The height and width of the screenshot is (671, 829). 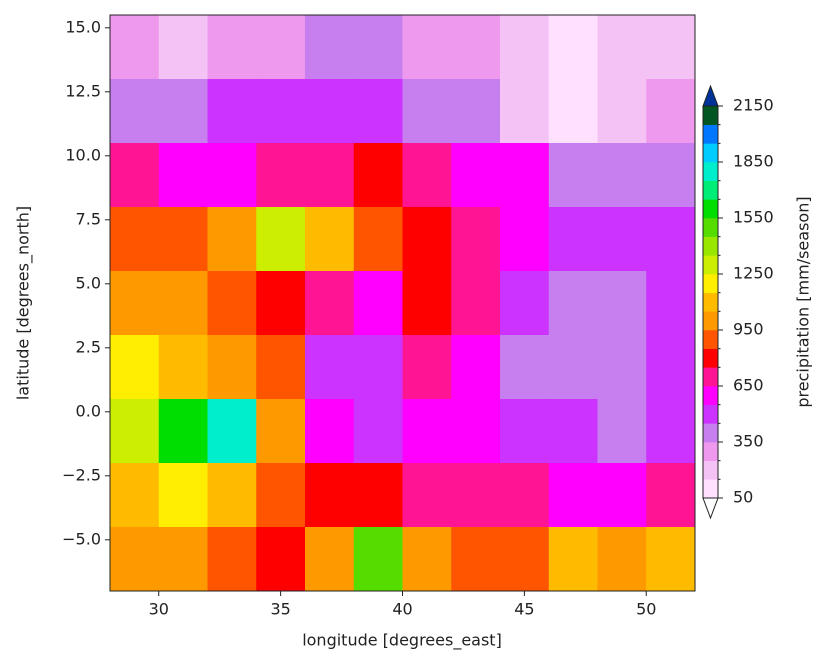 I want to click on y-tick-label: 2.5, so click(x=88, y=346).